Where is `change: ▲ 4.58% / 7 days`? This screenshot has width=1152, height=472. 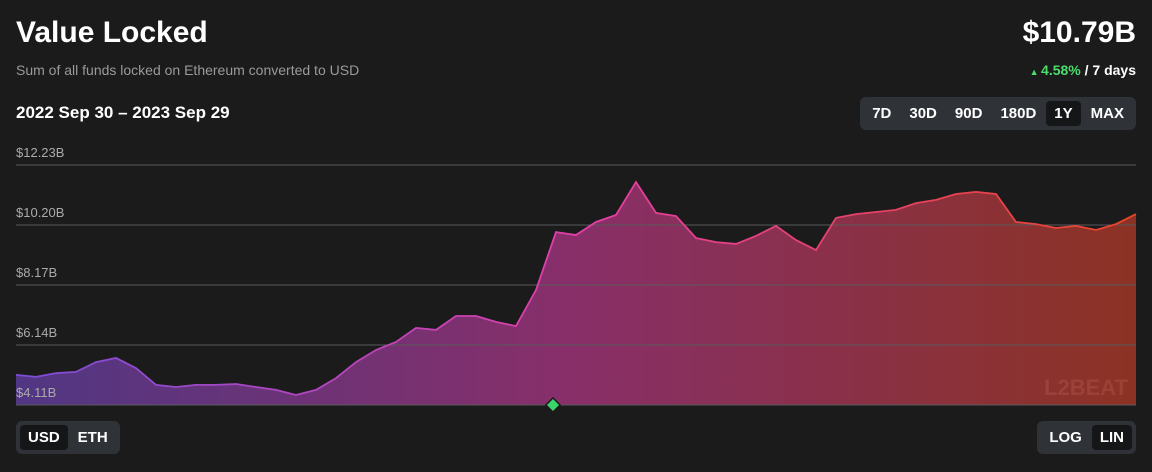 change: ▲ 4.58% / 7 days is located at coordinates (1083, 70).